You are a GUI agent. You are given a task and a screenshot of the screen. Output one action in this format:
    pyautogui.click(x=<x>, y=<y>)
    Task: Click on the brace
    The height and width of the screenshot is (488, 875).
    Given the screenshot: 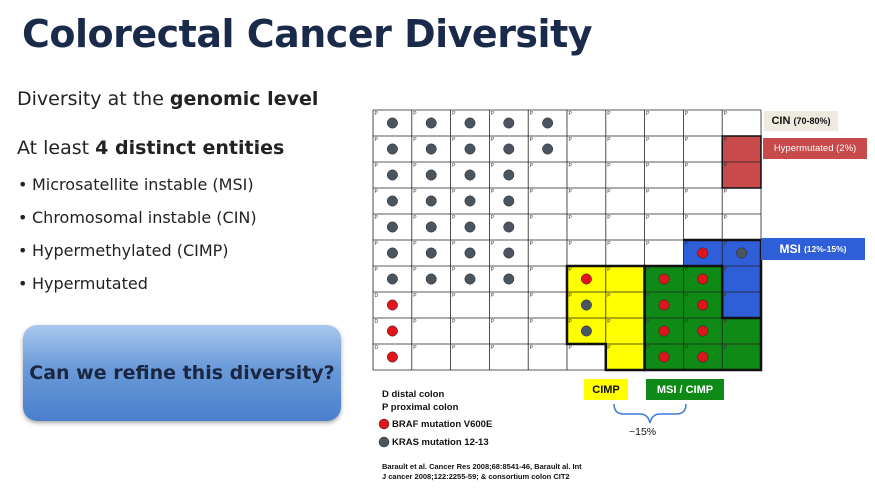 What is the action you would take?
    pyautogui.click(x=650, y=413)
    